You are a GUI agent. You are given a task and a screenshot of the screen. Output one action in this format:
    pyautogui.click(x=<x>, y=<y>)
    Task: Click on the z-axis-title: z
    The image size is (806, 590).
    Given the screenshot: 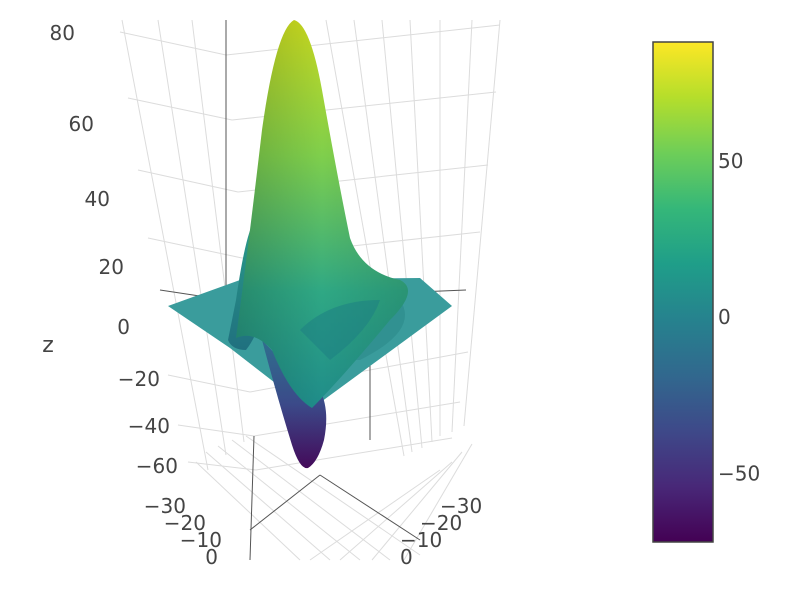 What is the action you would take?
    pyautogui.click(x=48, y=345)
    